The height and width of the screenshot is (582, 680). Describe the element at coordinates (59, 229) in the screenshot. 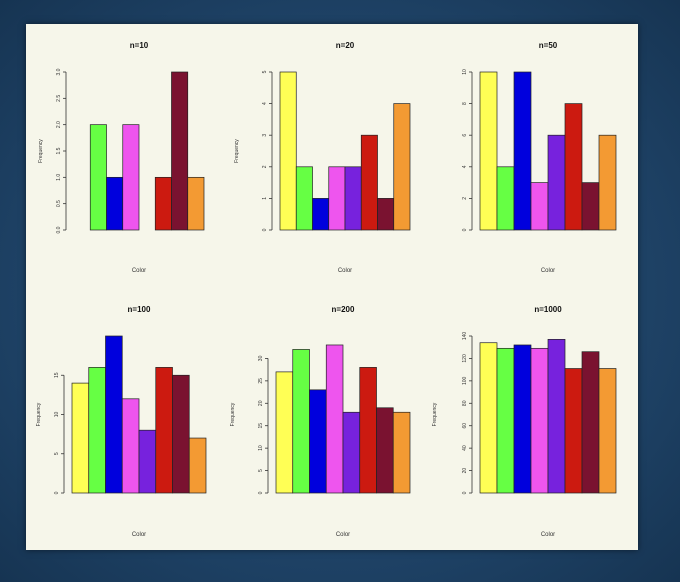

I see `y-tick-label: 0.0` at that location.